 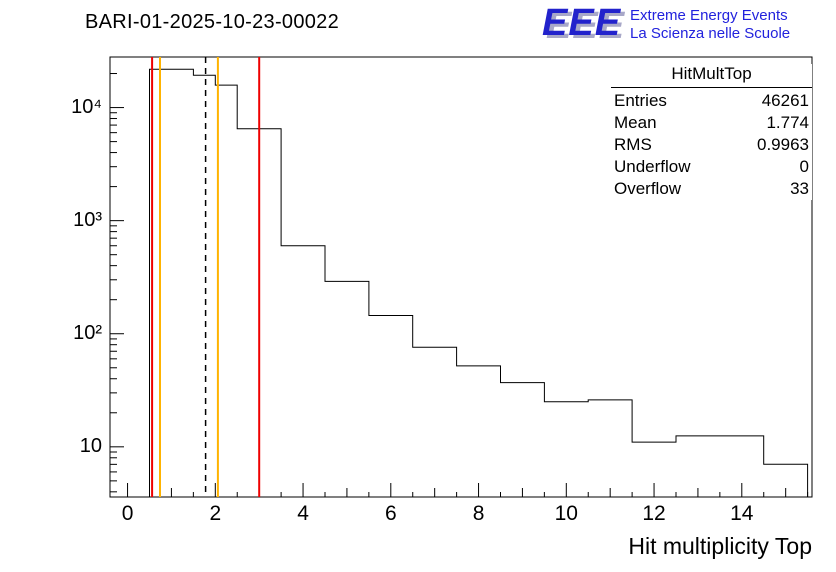 What do you see at coordinates (648, 188) in the screenshot?
I see `stats-label: Overflow` at bounding box center [648, 188].